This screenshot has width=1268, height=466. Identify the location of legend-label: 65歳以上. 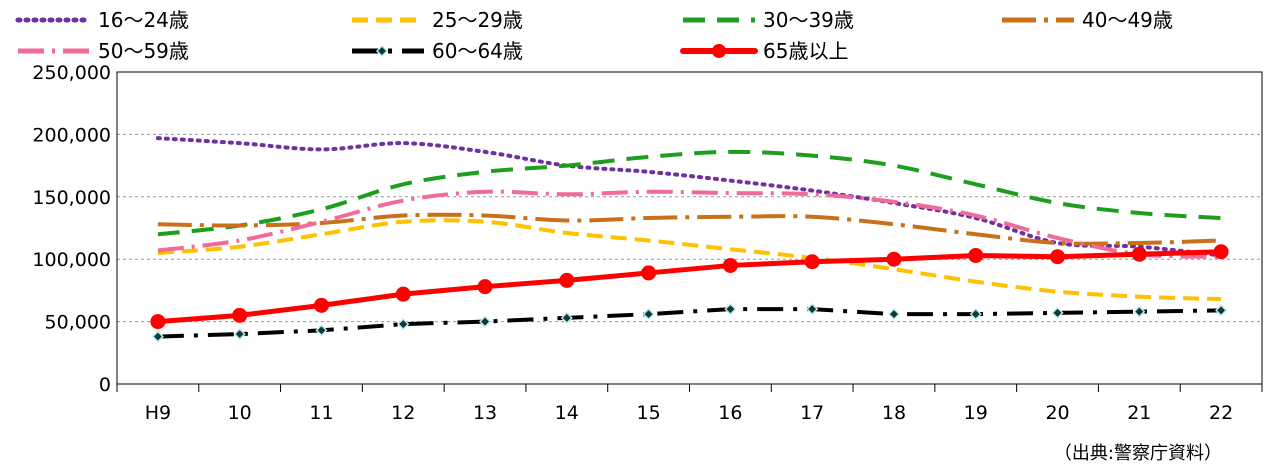
(805, 51).